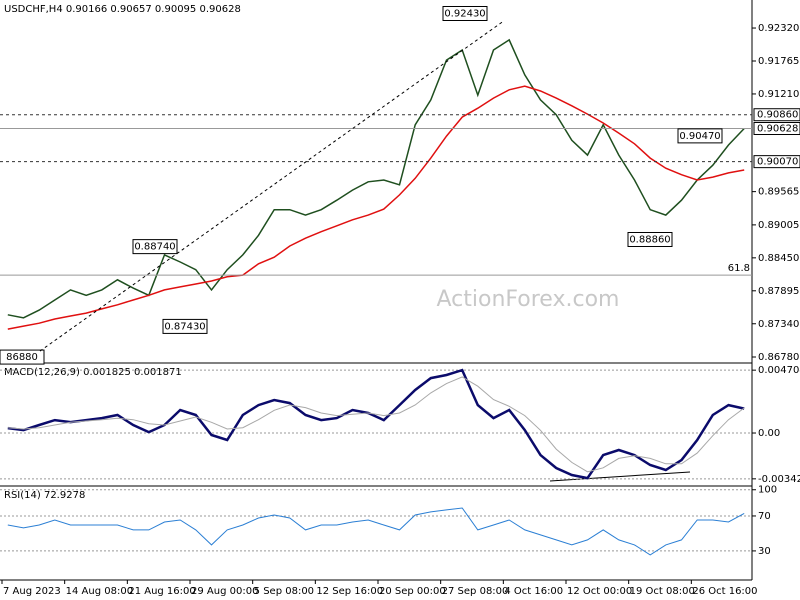 The width and height of the screenshot is (800, 600). I want to click on annotation-label: 86880, so click(22, 357).